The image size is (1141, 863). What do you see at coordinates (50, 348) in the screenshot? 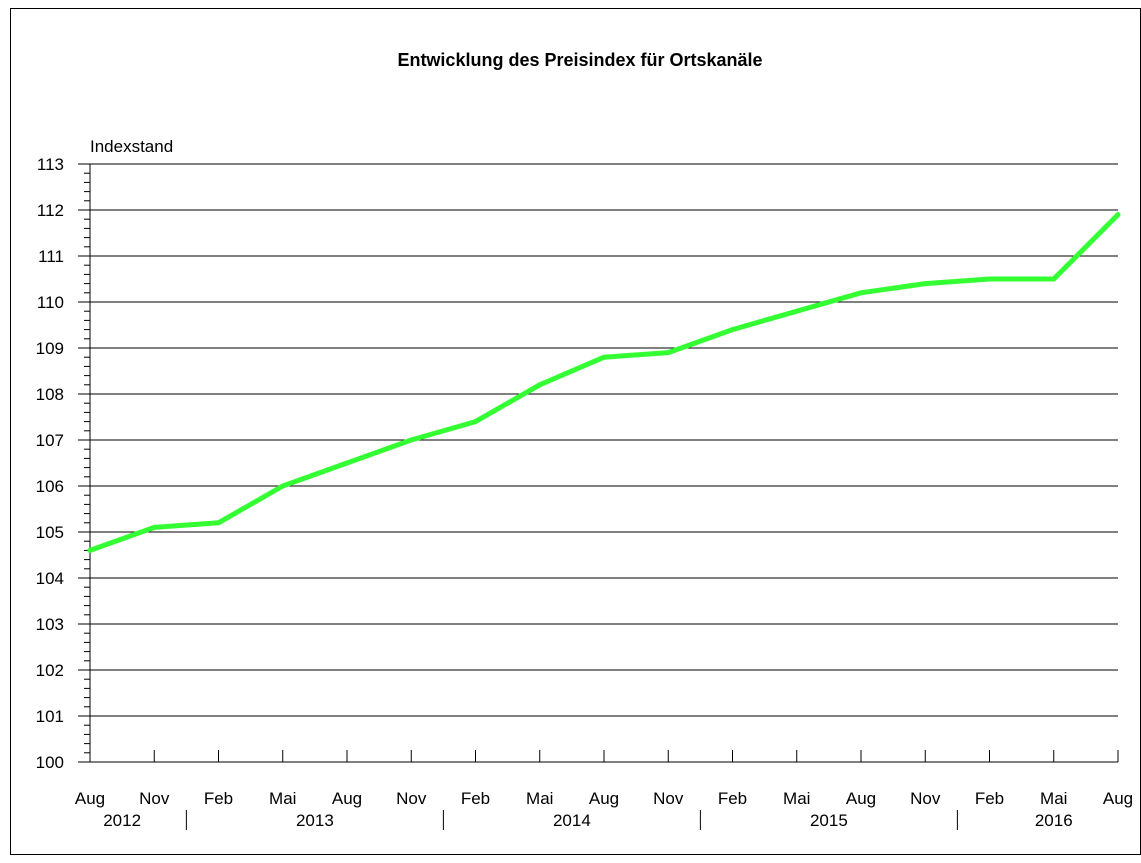
I see `y-tick-label: 109` at bounding box center [50, 348].